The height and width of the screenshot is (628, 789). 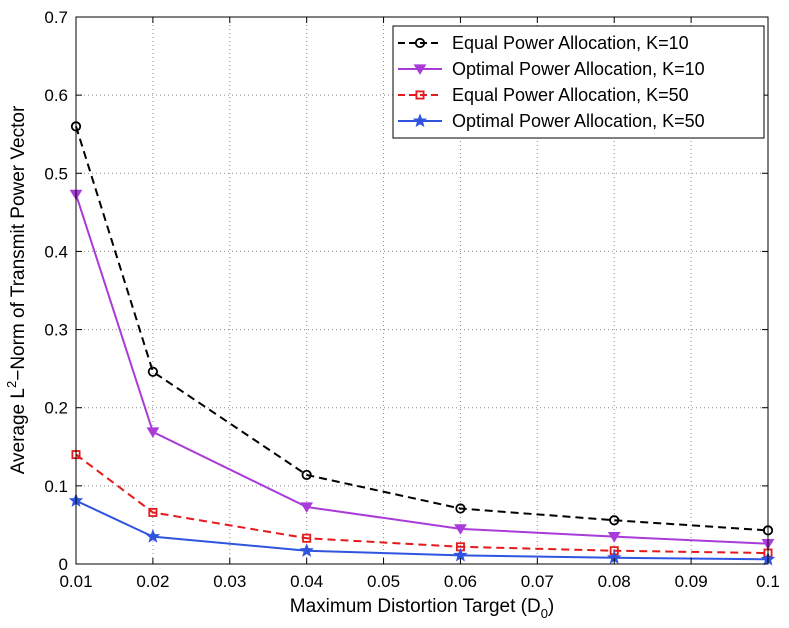 I want to click on legend-label: Optimal Power Allocation, K=10, so click(x=578, y=69).